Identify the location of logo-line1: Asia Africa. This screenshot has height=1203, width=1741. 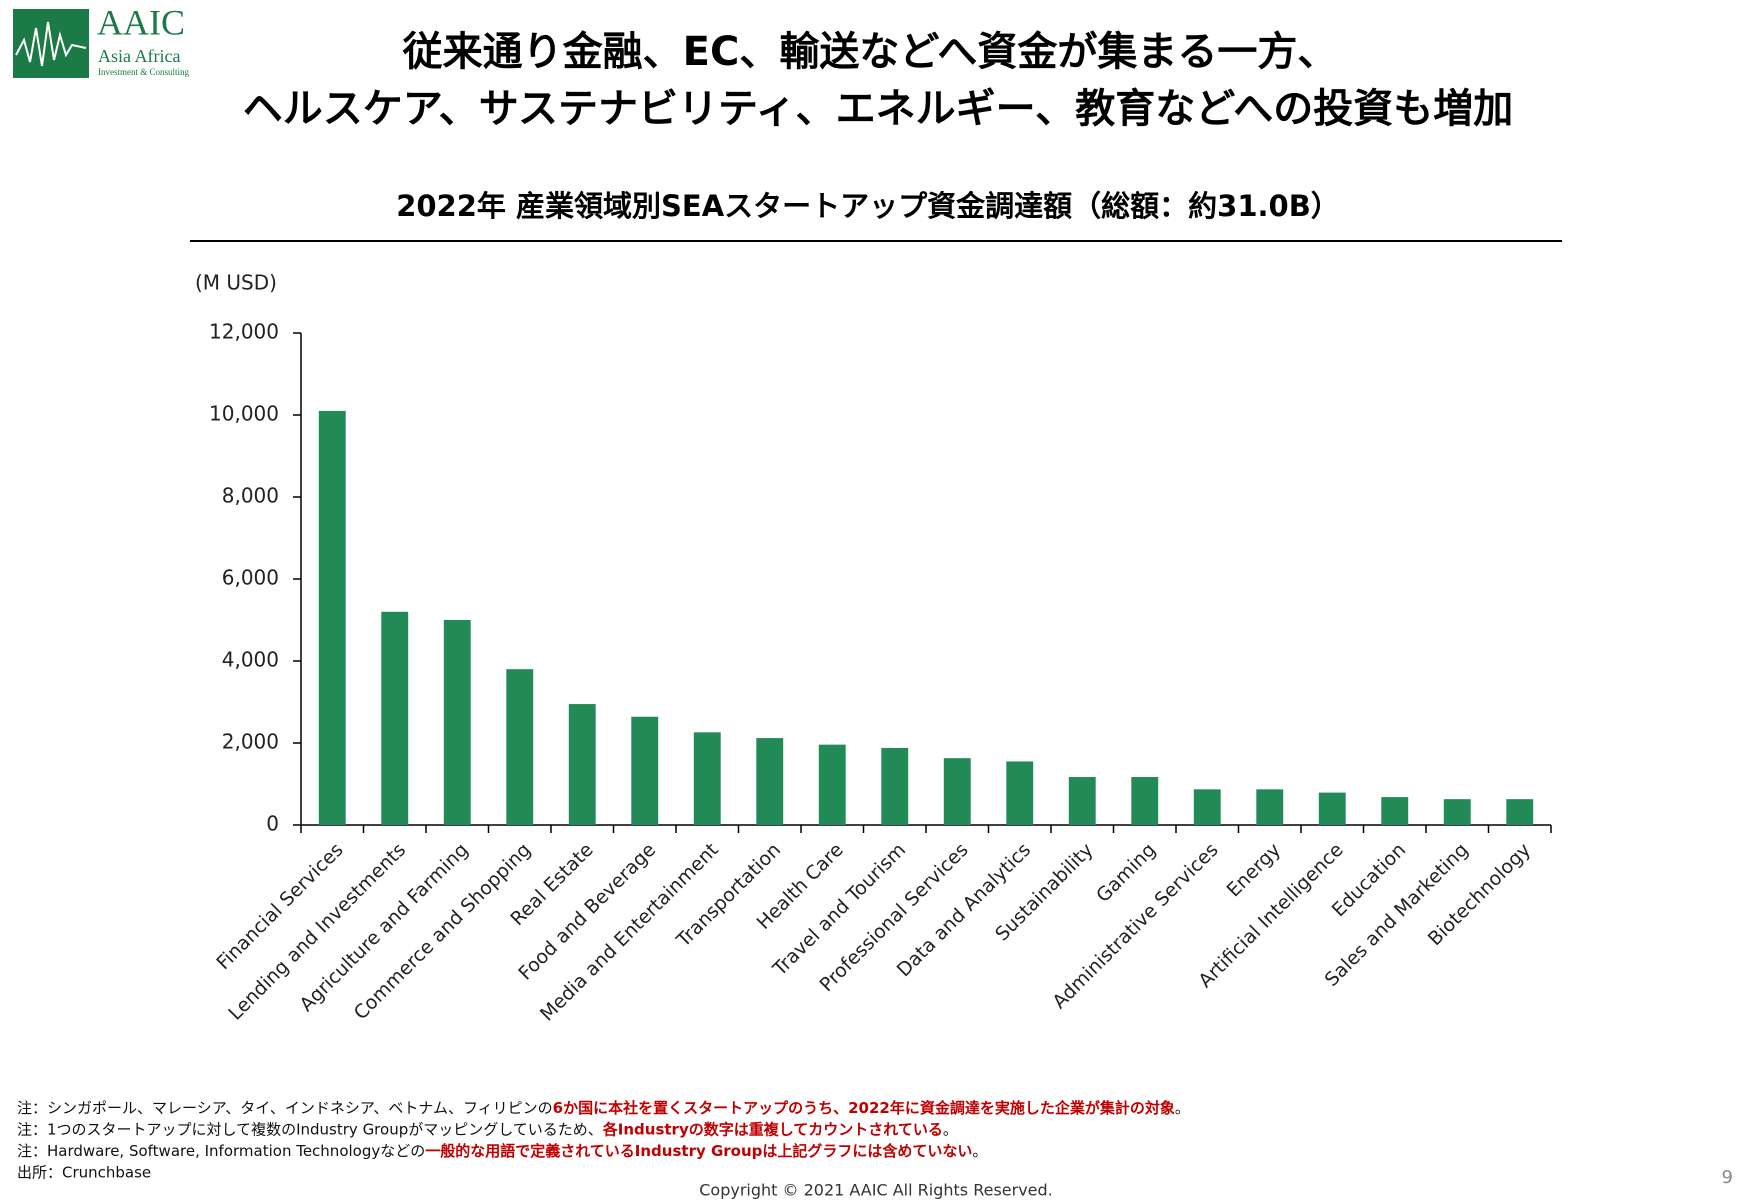
(139, 56).